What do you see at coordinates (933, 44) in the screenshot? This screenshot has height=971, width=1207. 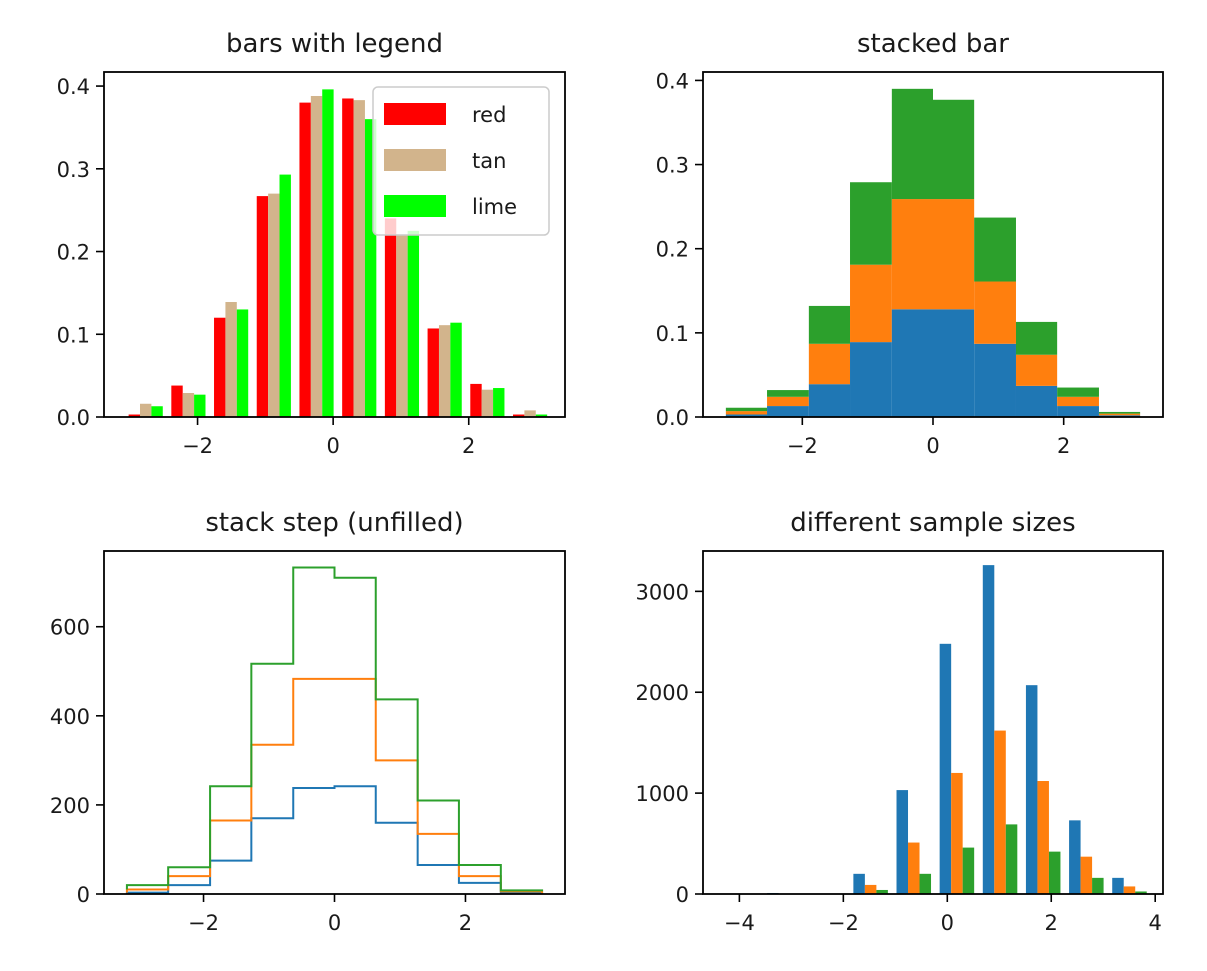 I see `chart-title: stacked bar` at bounding box center [933, 44].